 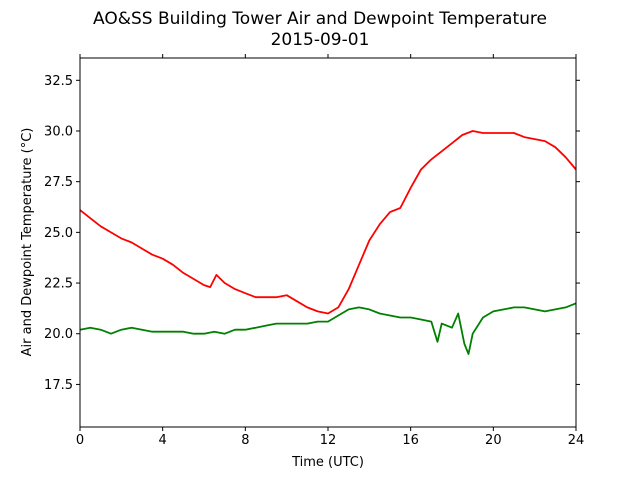 I want to click on x-tick-label: 8, so click(x=245, y=440).